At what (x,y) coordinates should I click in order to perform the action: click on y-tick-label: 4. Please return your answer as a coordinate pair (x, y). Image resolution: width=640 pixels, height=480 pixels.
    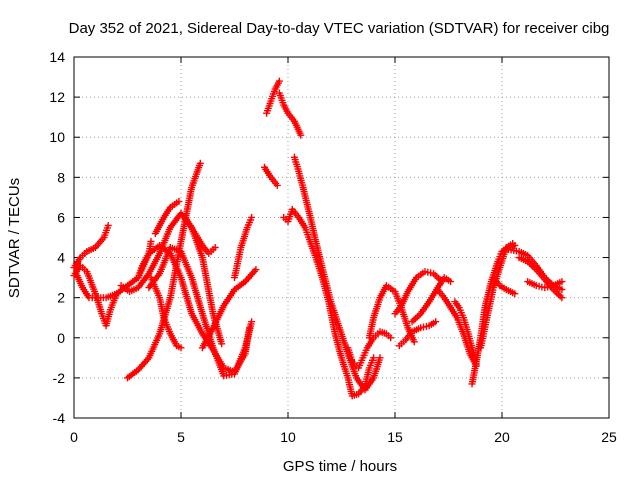
    Looking at the image, I should click on (61, 258).